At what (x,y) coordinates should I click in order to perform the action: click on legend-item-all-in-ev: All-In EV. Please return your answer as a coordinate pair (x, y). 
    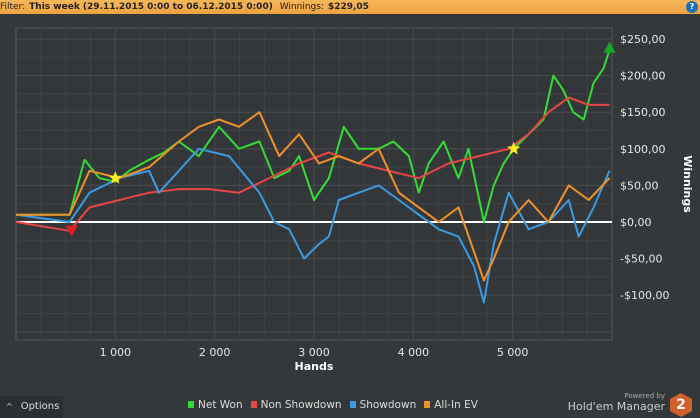
    Looking at the image, I should click on (451, 405).